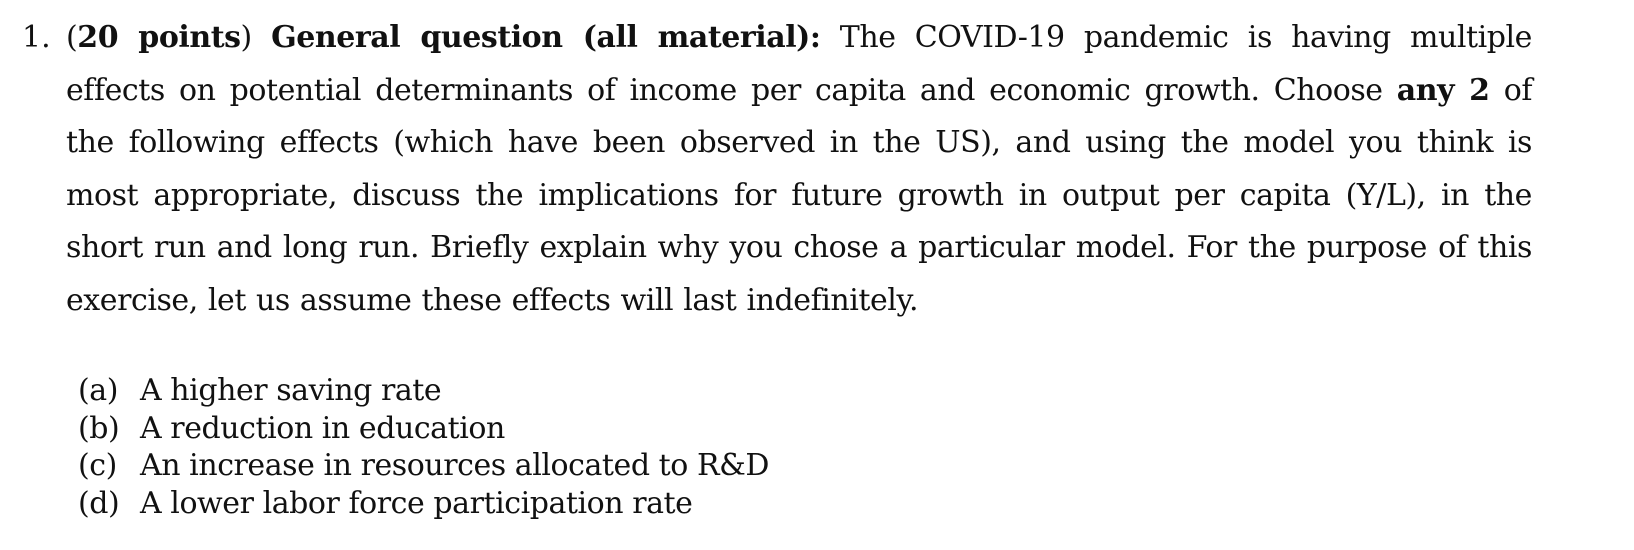 The width and height of the screenshot is (1634, 550). What do you see at coordinates (97, 465) in the screenshot?
I see `option-label: (c)` at bounding box center [97, 465].